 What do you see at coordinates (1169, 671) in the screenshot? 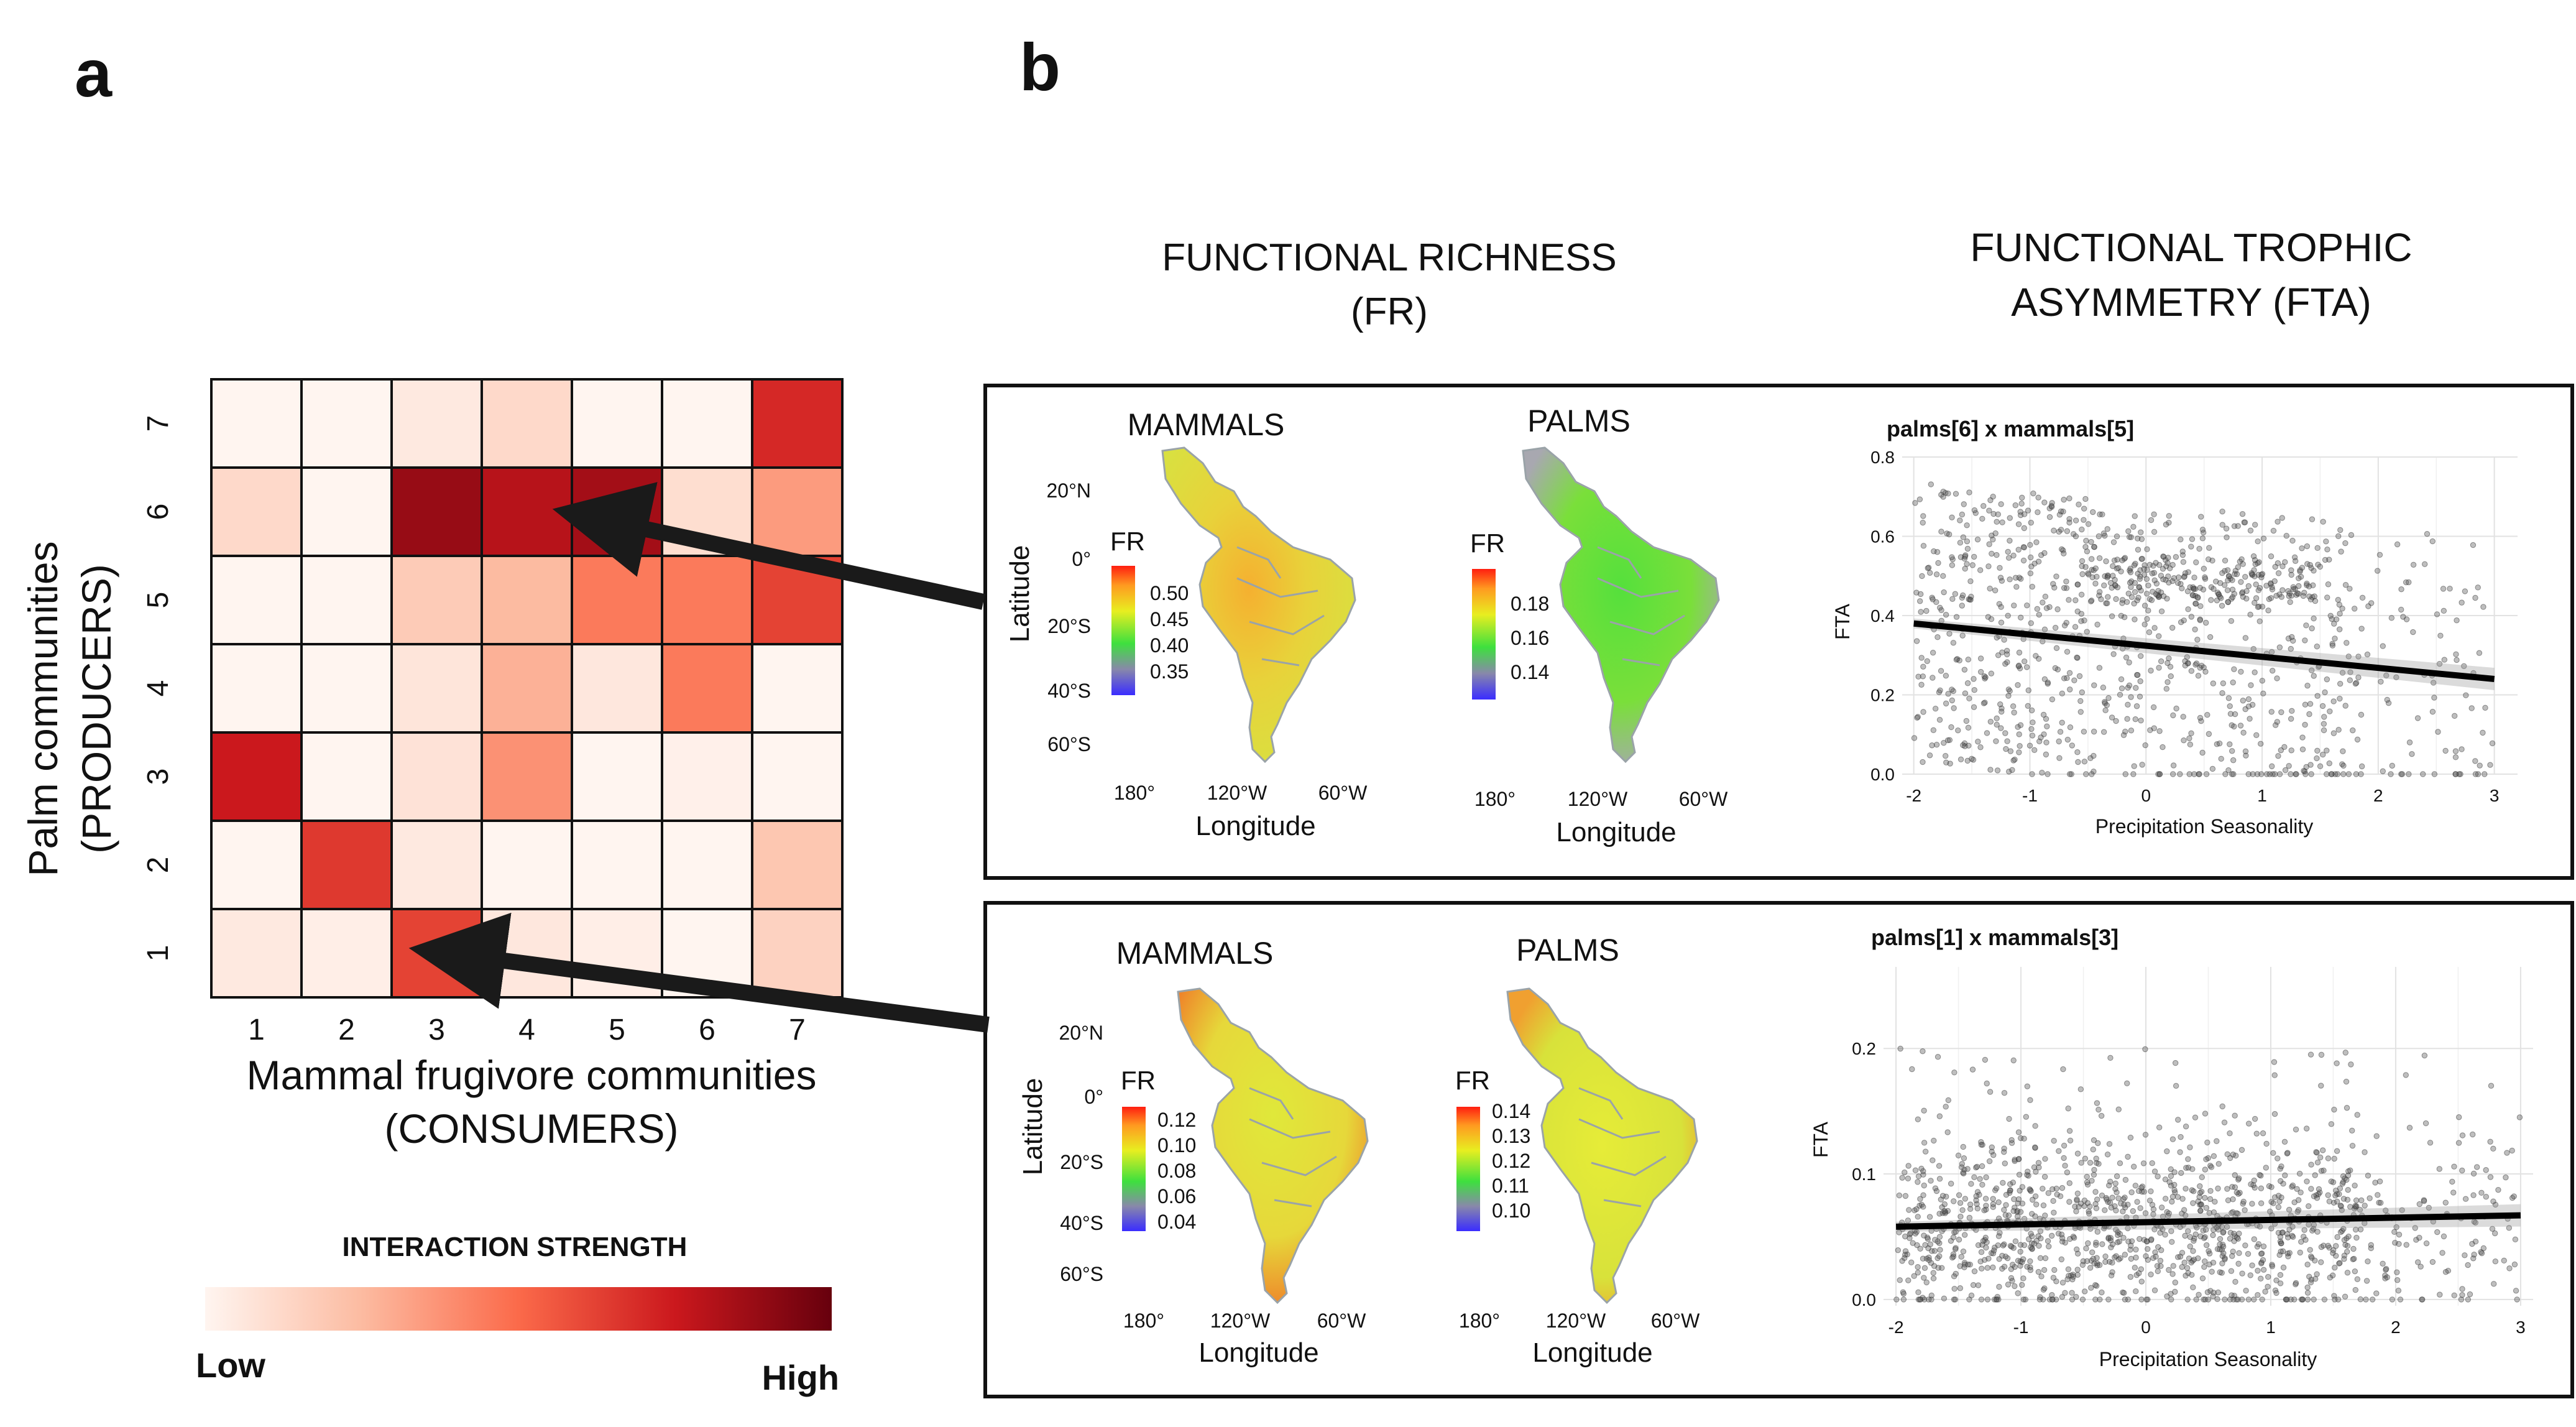
I see `top-mammals-fr-legend-3: 0.35` at bounding box center [1169, 671].